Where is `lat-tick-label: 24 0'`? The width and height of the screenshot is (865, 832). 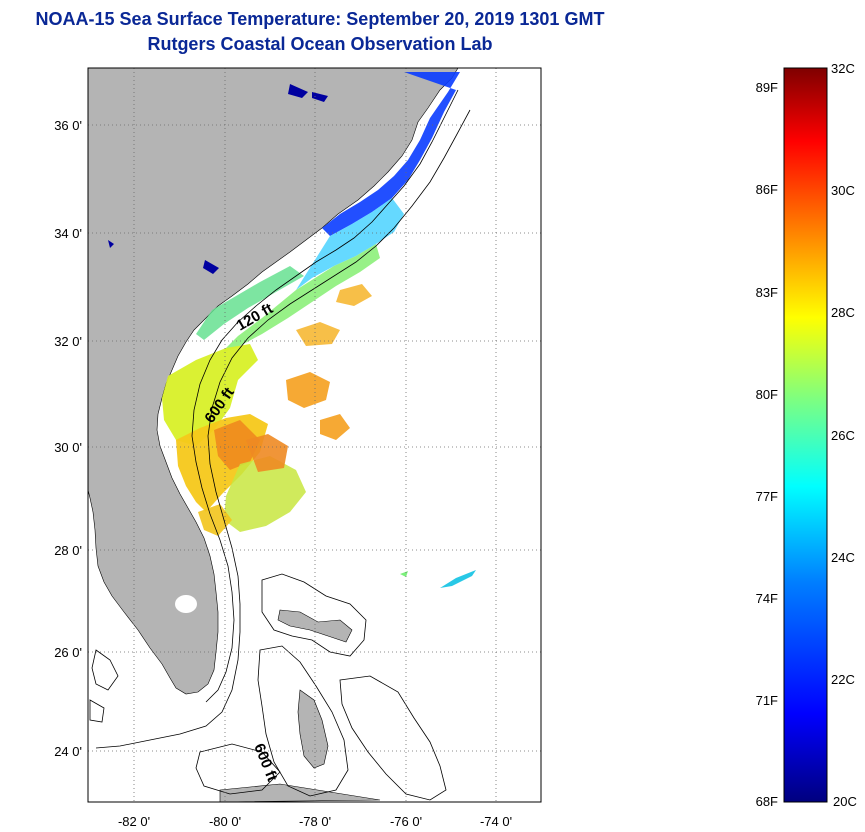
lat-tick-label: 24 0' is located at coordinates (68, 751).